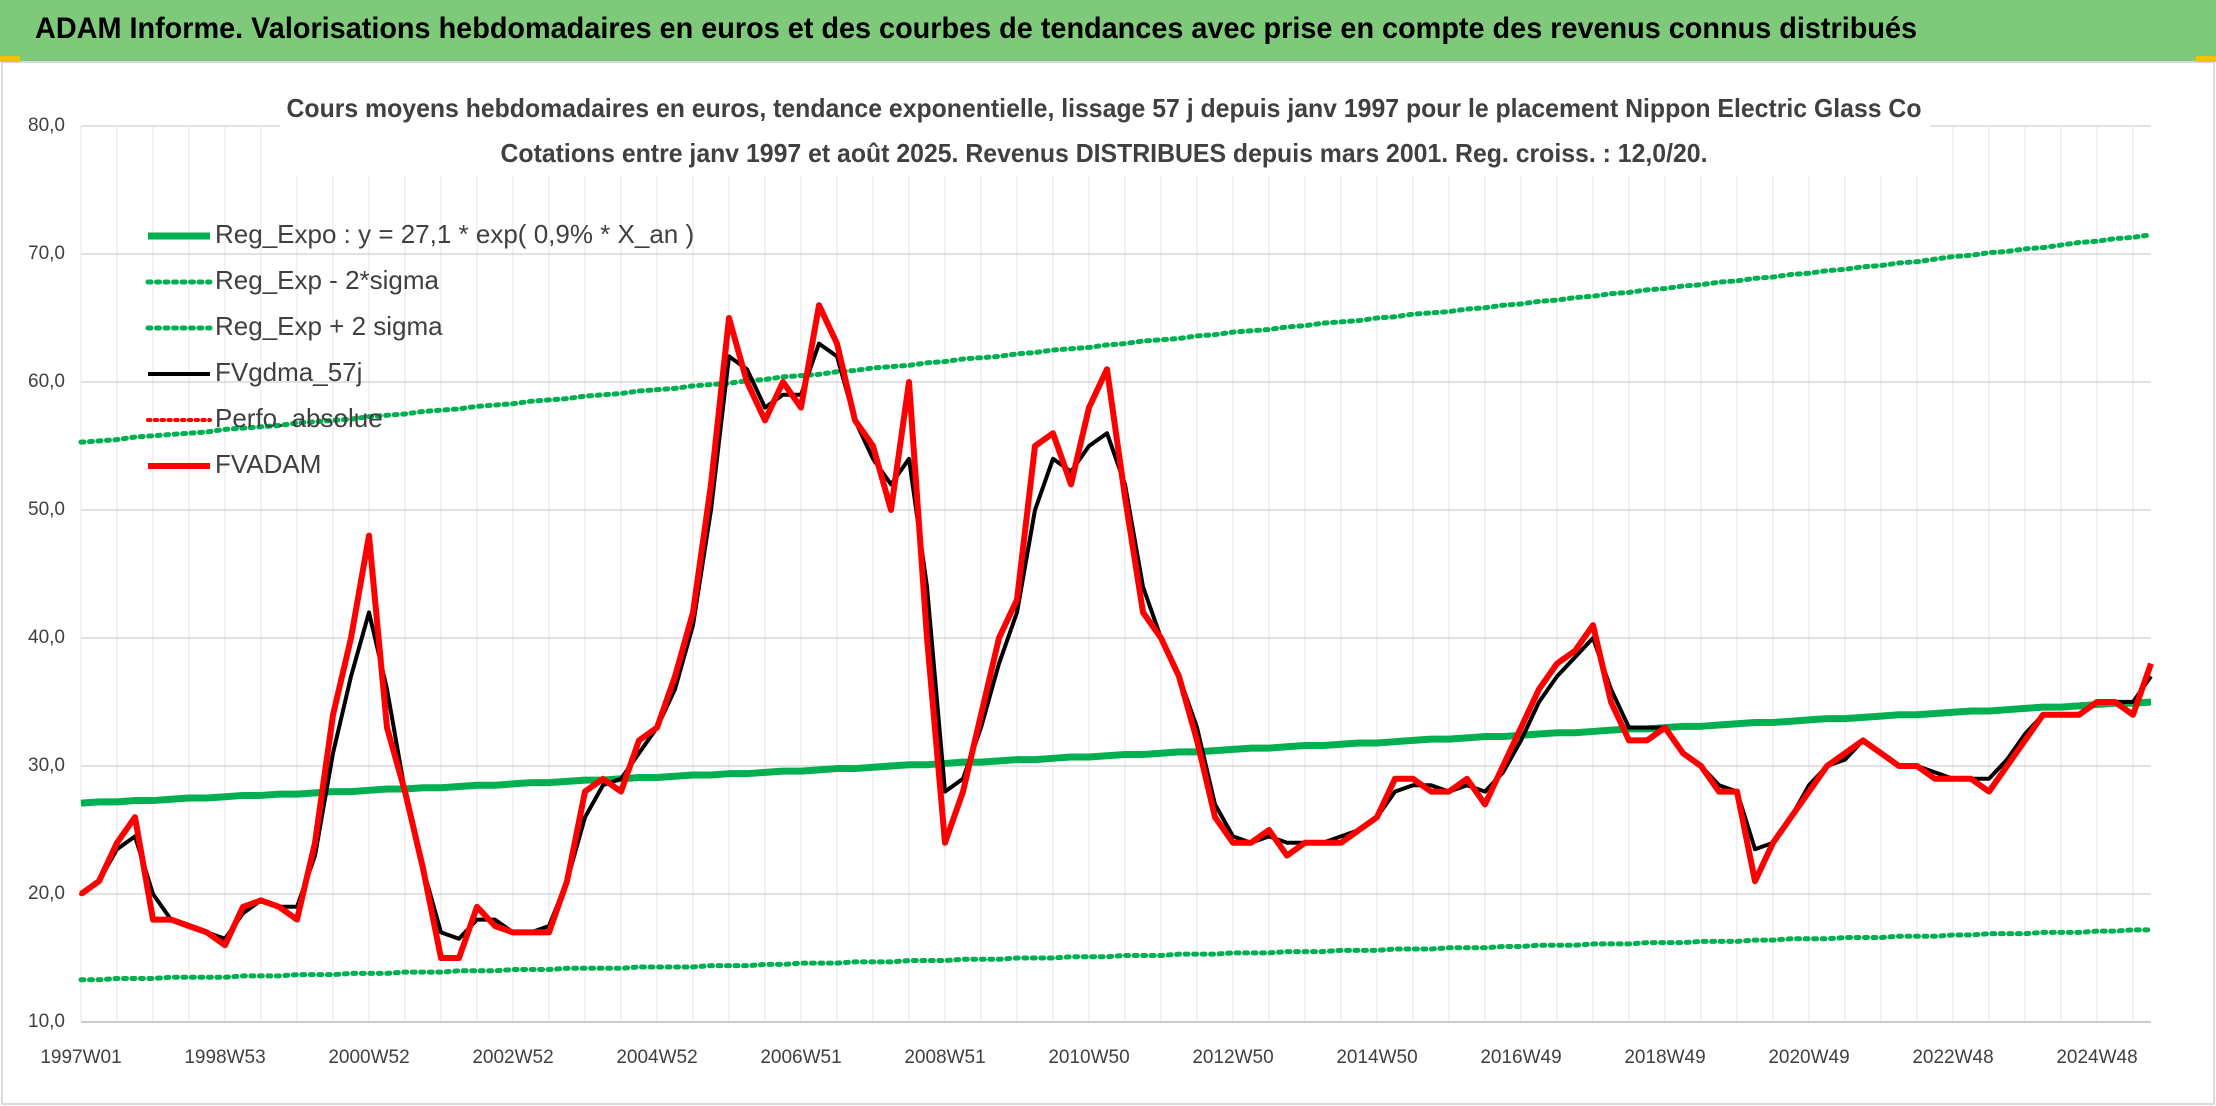 This screenshot has height=1106, width=2216. I want to click on x-tick-label: 2008W51, so click(944, 1057).